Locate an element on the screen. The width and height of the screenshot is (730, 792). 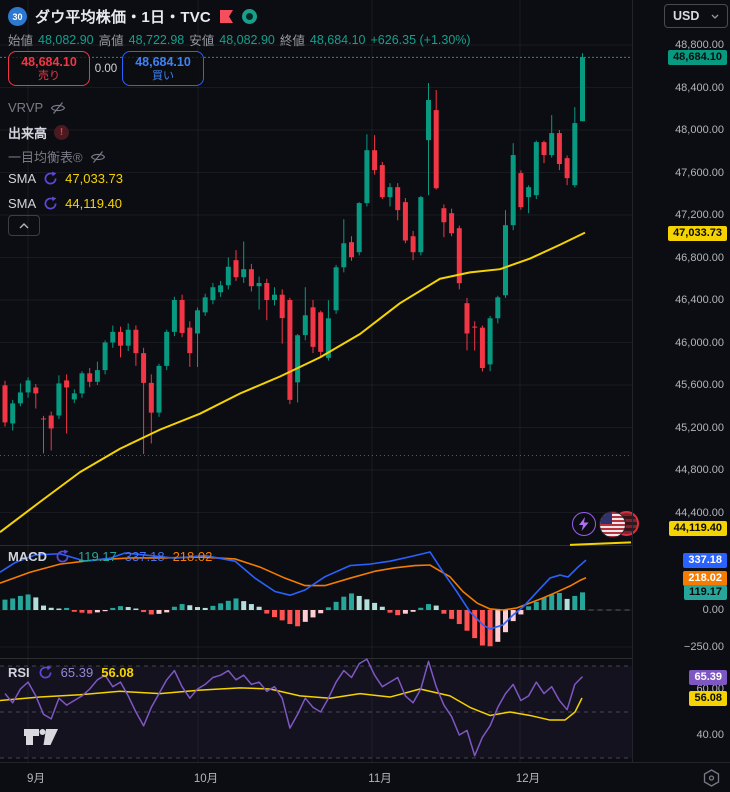
macd-signal-line is located at coordinates (293, 583).